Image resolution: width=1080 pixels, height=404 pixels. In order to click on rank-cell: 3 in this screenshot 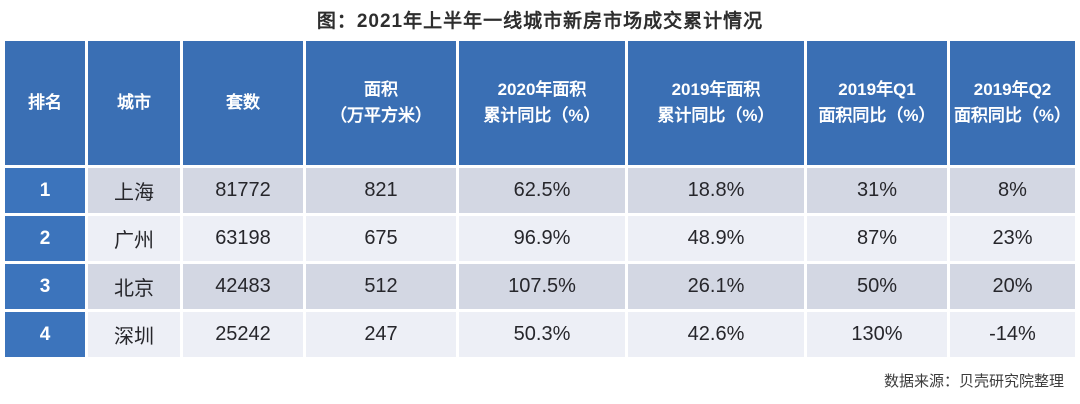, I will do `click(45, 286)`.